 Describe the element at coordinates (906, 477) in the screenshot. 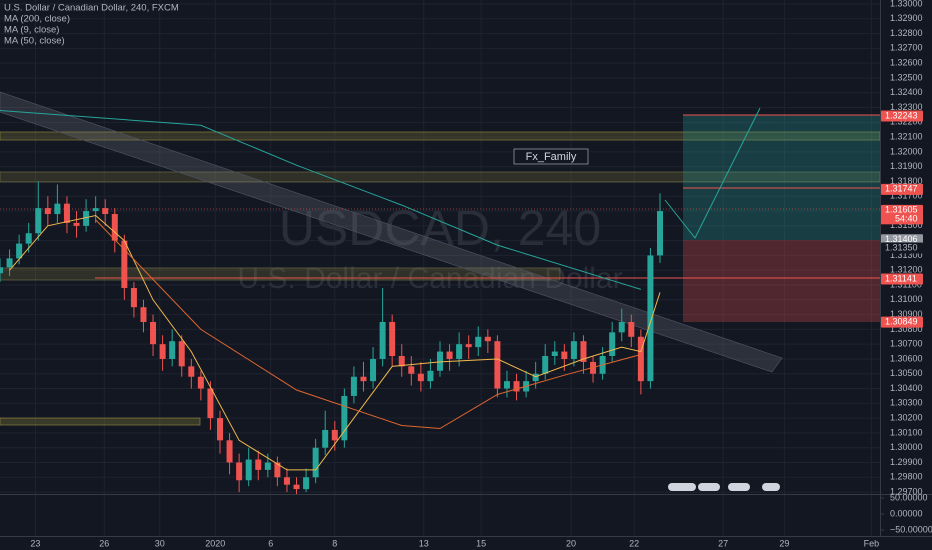

I see `y-tick-label: 1.29800` at that location.